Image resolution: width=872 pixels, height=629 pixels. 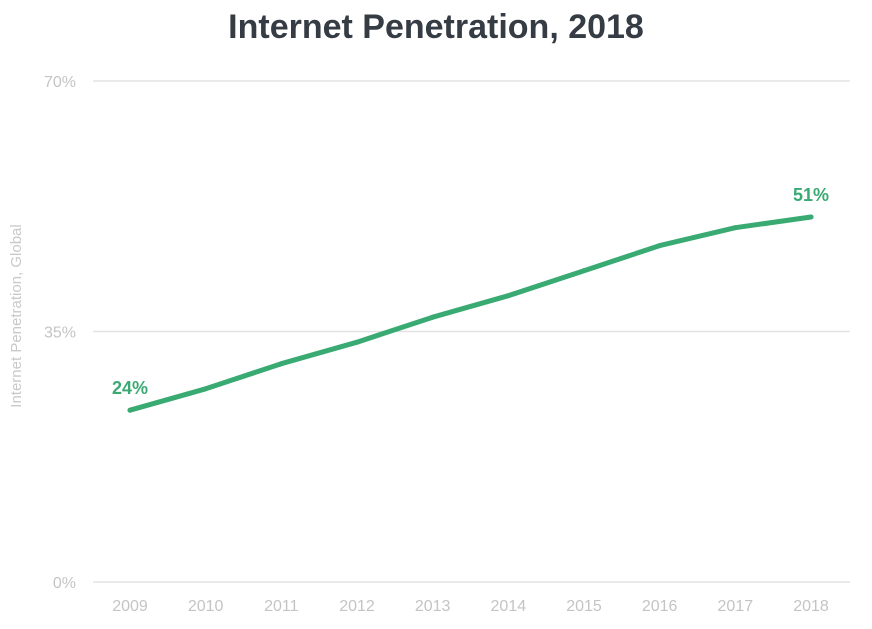 I want to click on x-tick-label: 2011, so click(x=281, y=606).